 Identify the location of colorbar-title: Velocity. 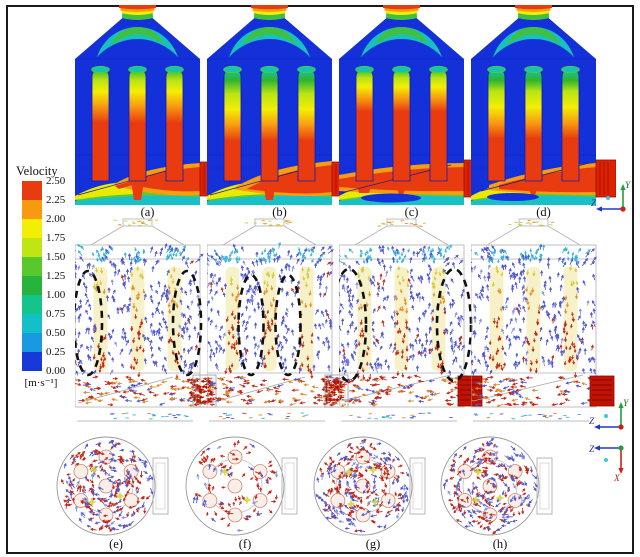
(37, 171).